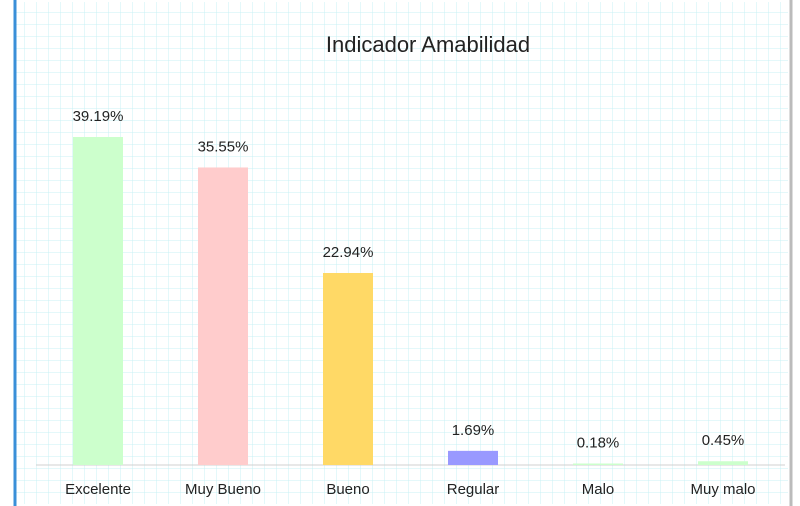 The height and width of the screenshot is (506, 800). Describe the element at coordinates (598, 489) in the screenshot. I see `x-tick-label: Malo` at that location.